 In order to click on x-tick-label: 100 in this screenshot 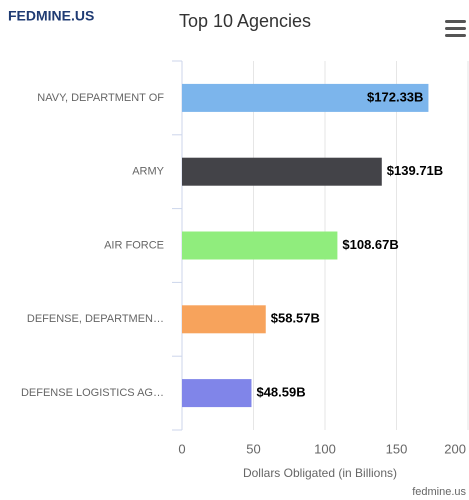, I will do `click(325, 448)`.